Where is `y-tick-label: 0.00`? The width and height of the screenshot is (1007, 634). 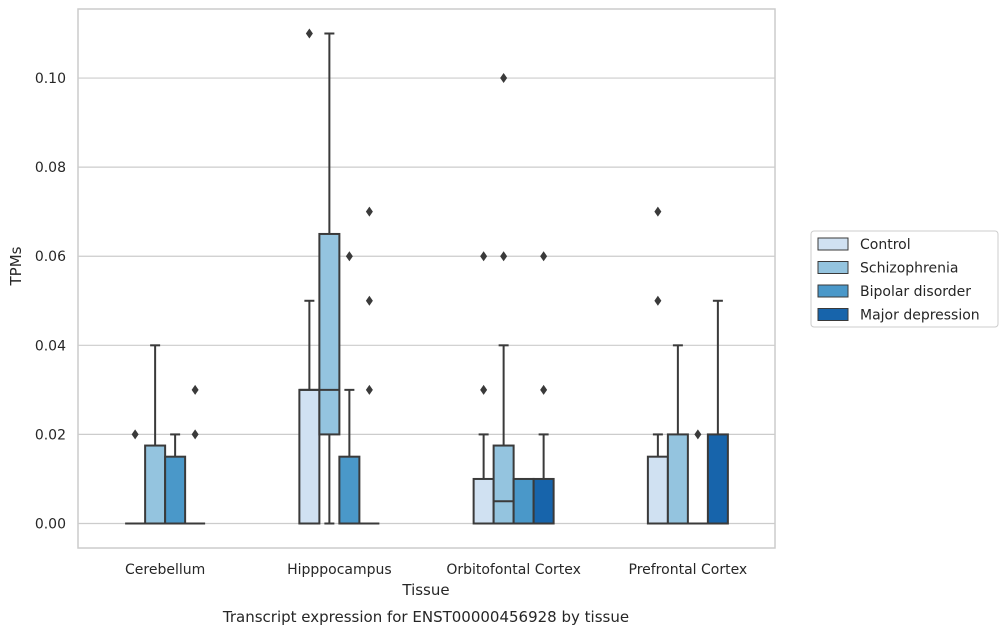
y-tick-label: 0.00 is located at coordinates (50, 525).